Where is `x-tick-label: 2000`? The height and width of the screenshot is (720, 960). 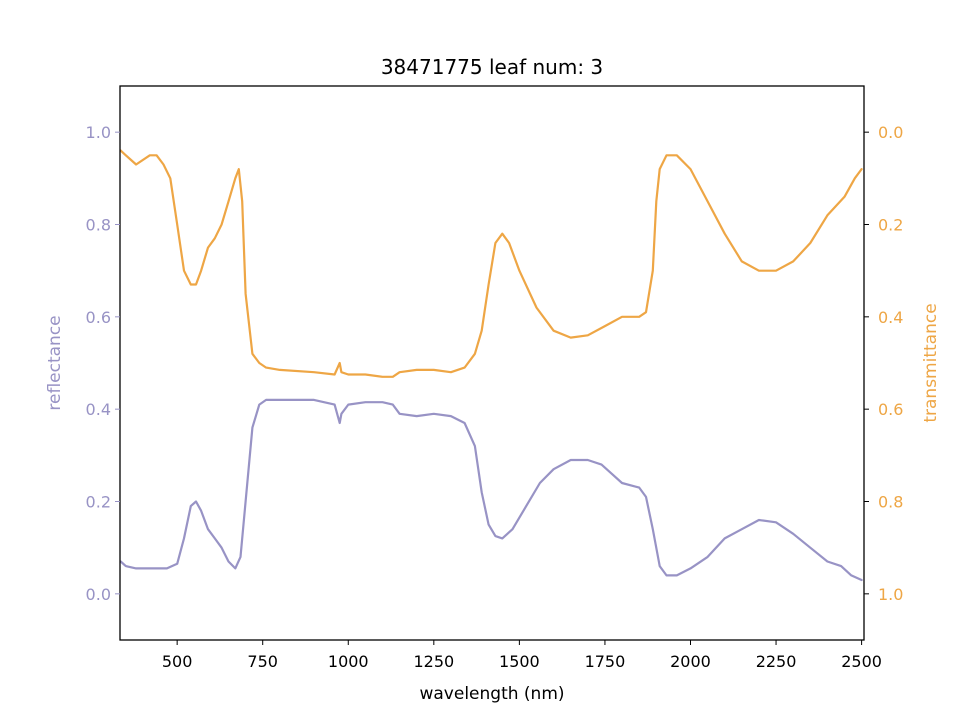 x-tick-label: 2000 is located at coordinates (690, 661).